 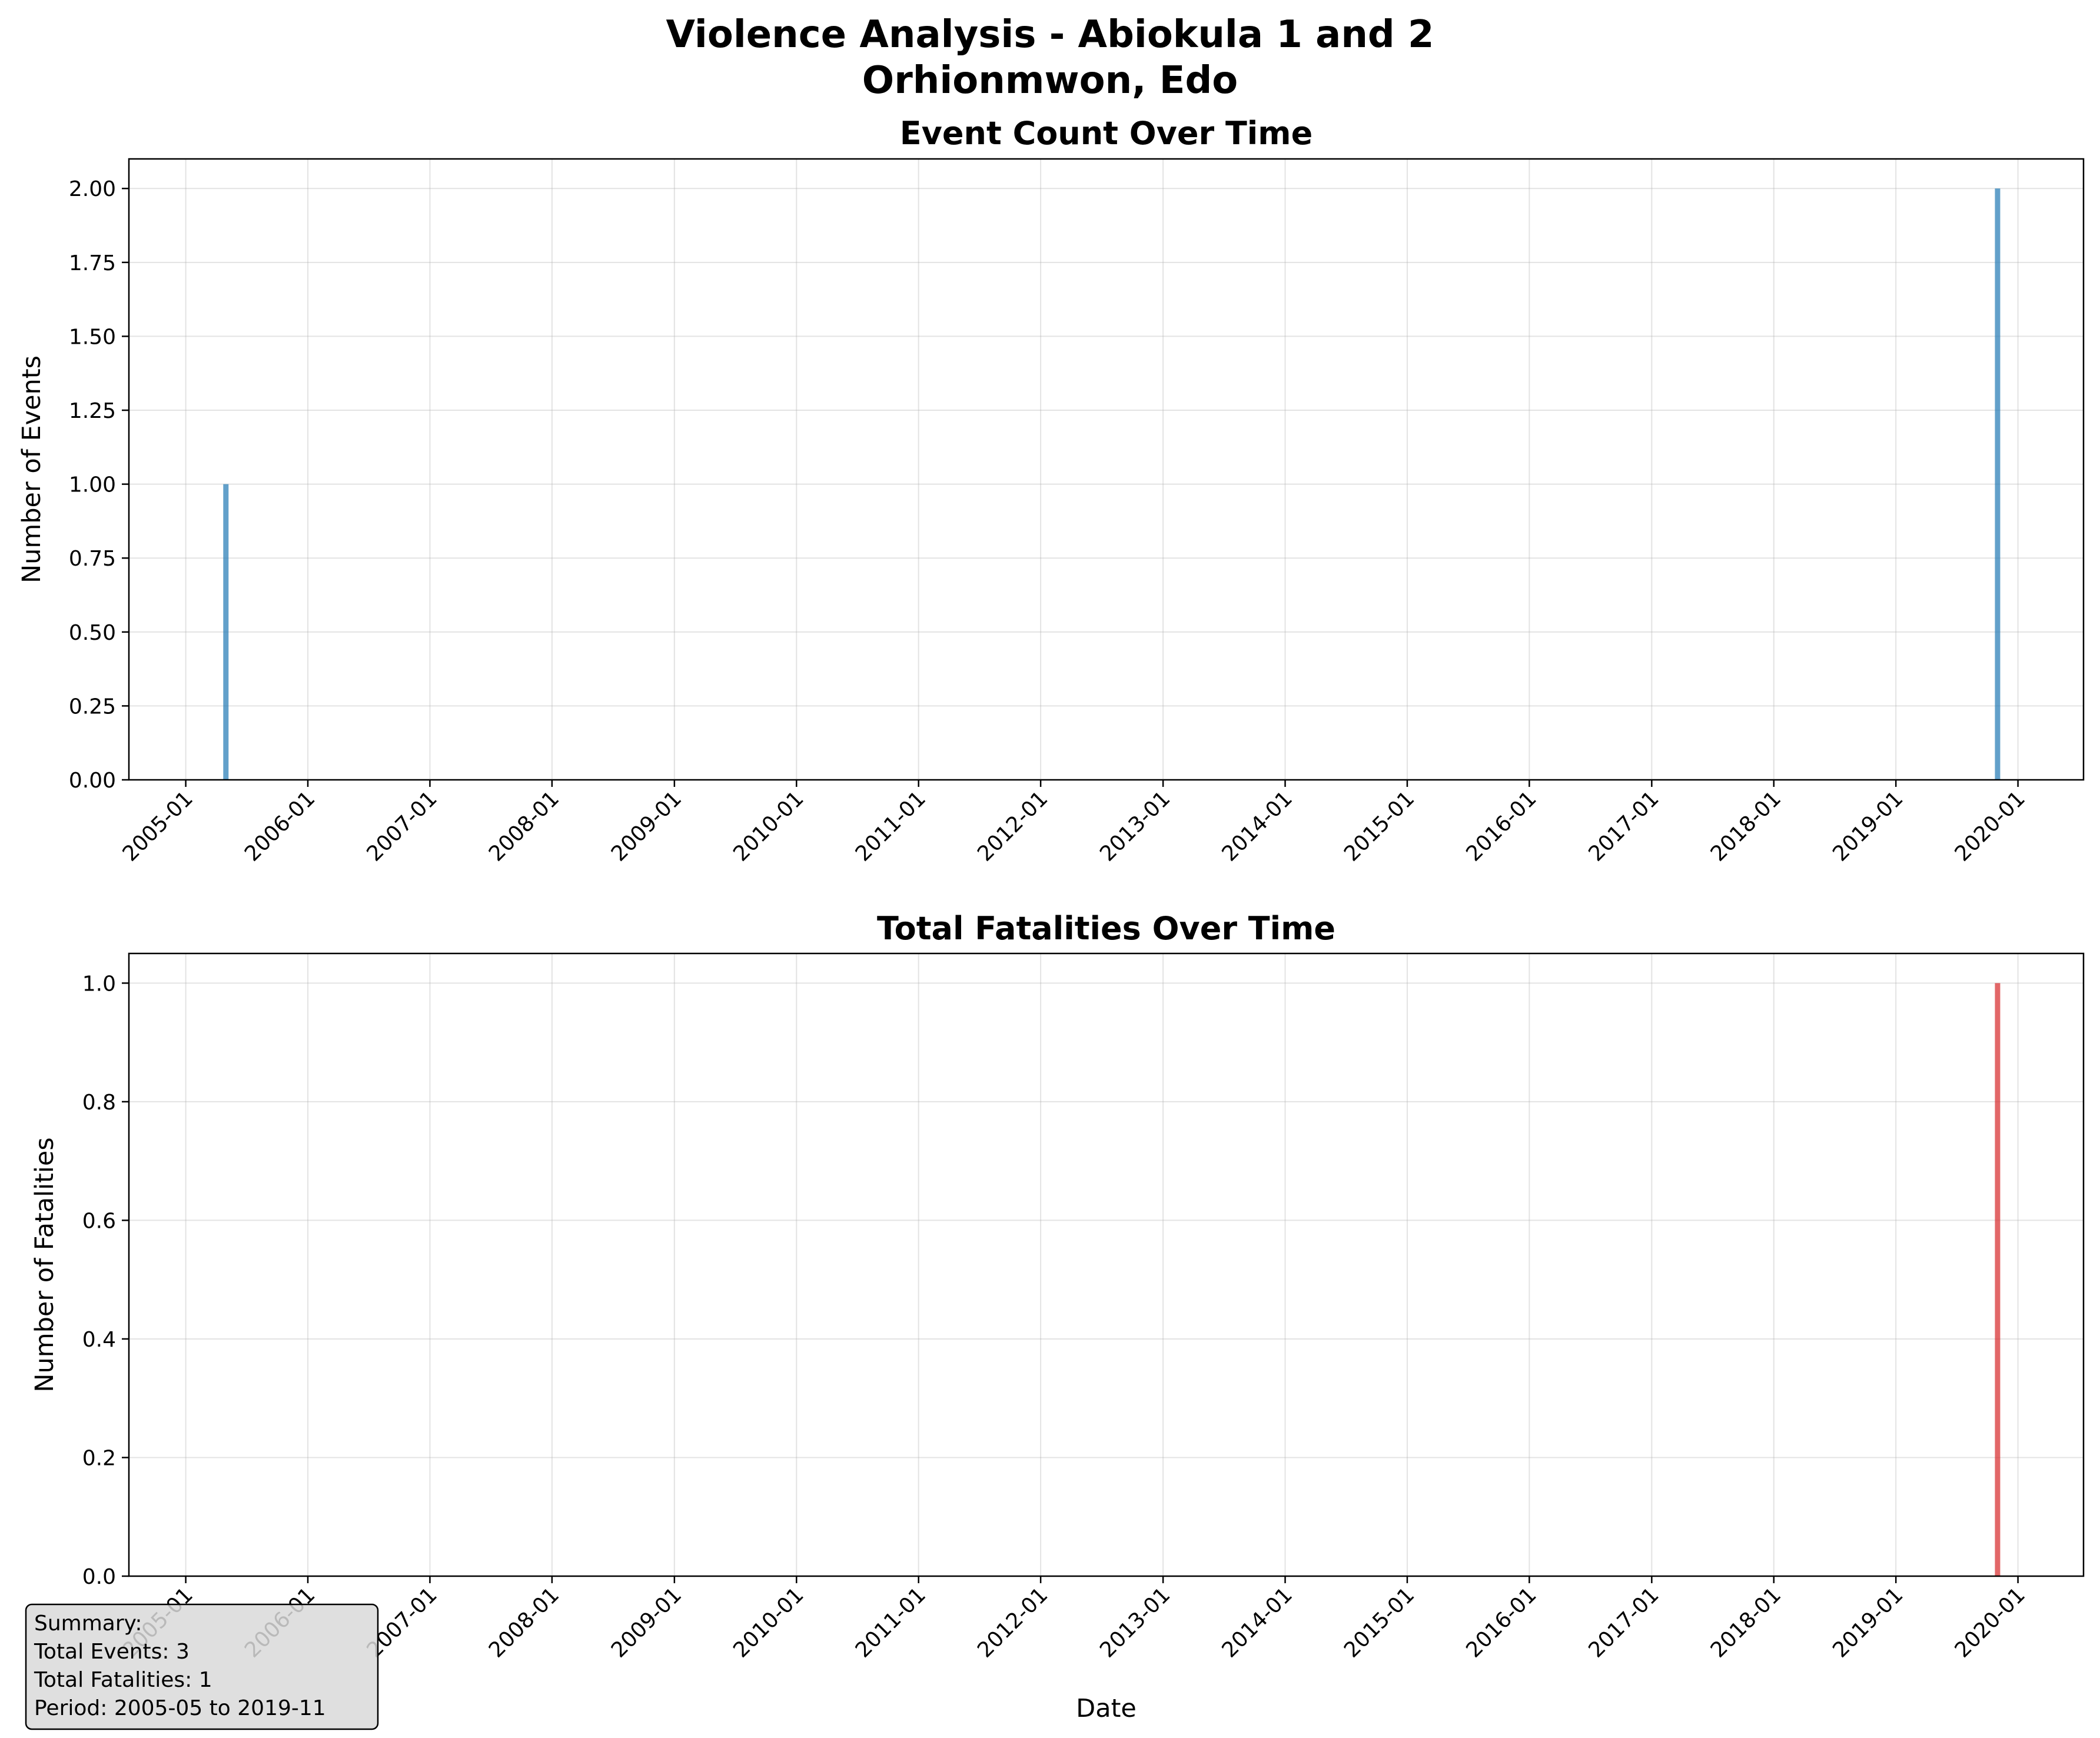 I want to click on fatalities-x-tick-label: 2019-01, so click(x=1868, y=1622).